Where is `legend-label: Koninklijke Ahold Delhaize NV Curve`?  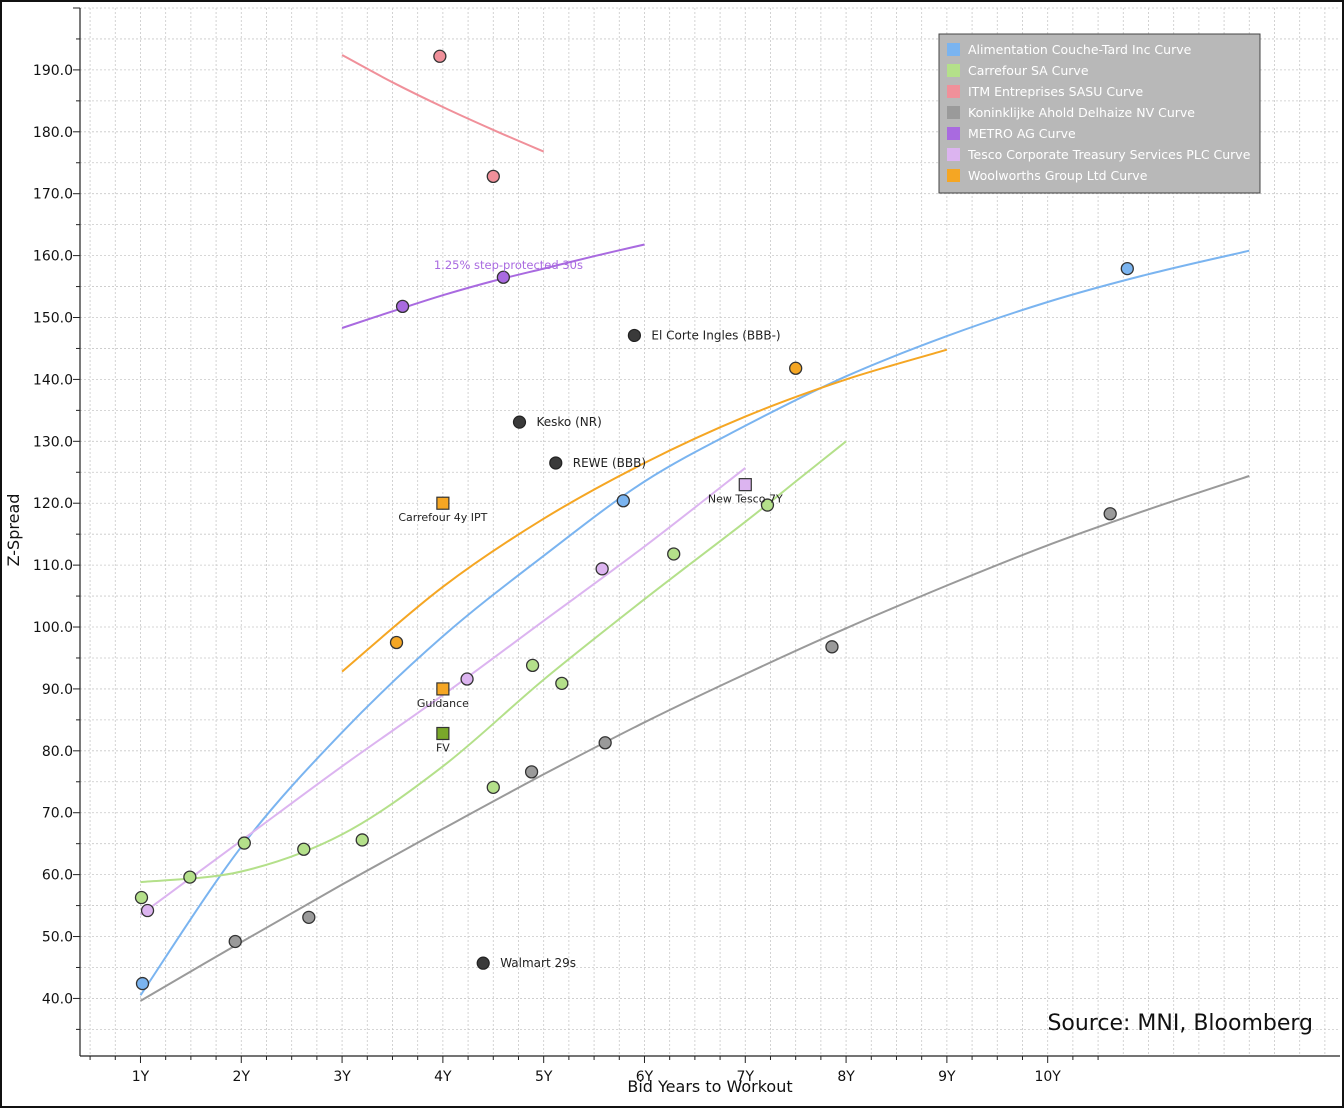
legend-label: Koninklijke Ahold Delhaize NV Curve is located at coordinates (1081, 112).